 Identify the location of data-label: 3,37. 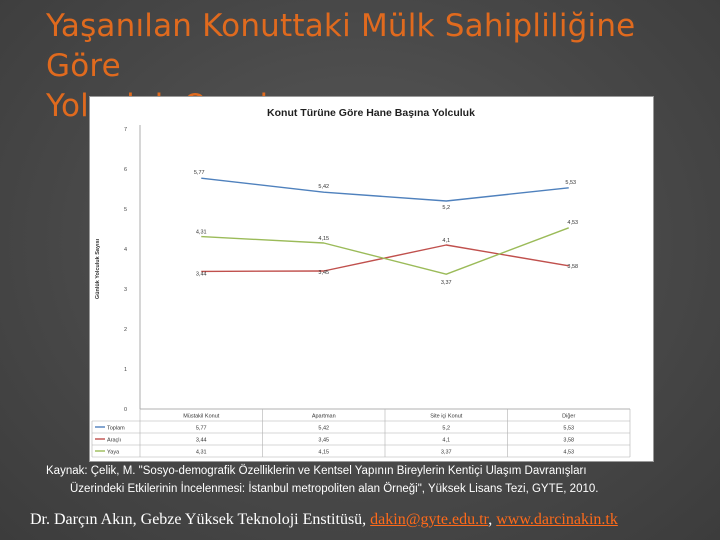
(446, 283).